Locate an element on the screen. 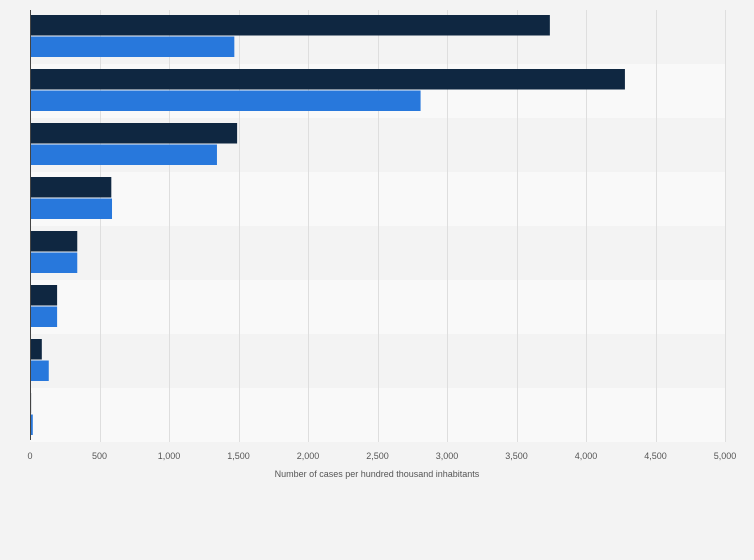 The width and height of the screenshot is (754, 560). x-tick-label: 3,000 is located at coordinates (447, 456).